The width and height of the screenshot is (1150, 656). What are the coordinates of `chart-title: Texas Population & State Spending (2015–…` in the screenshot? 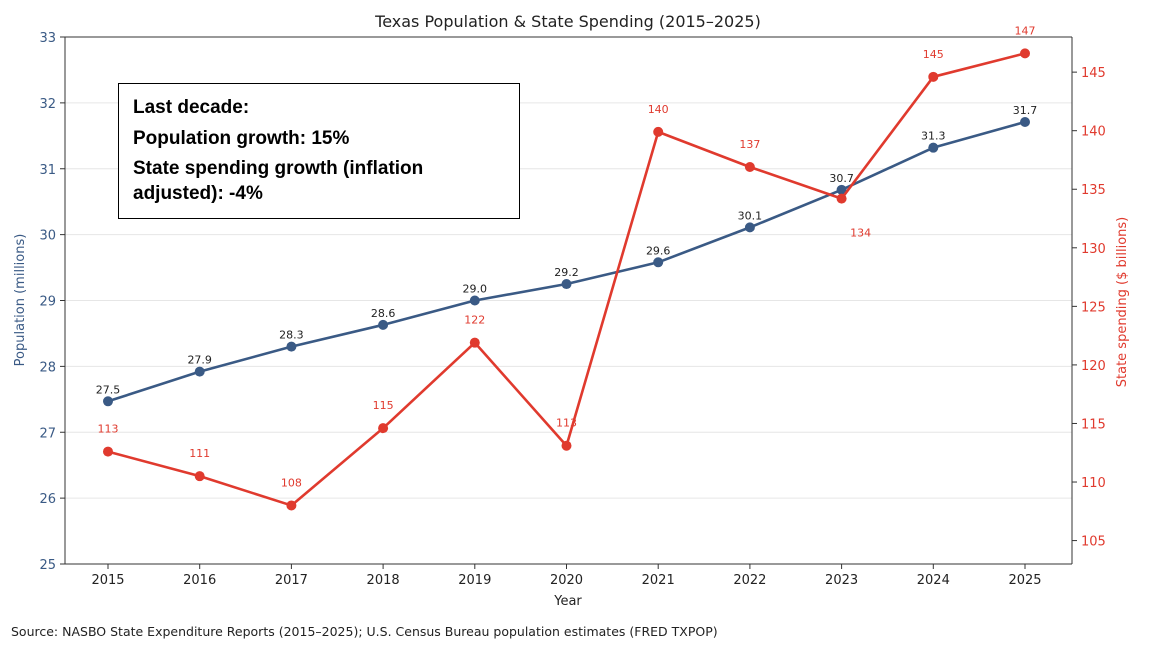 It's located at (567, 21).